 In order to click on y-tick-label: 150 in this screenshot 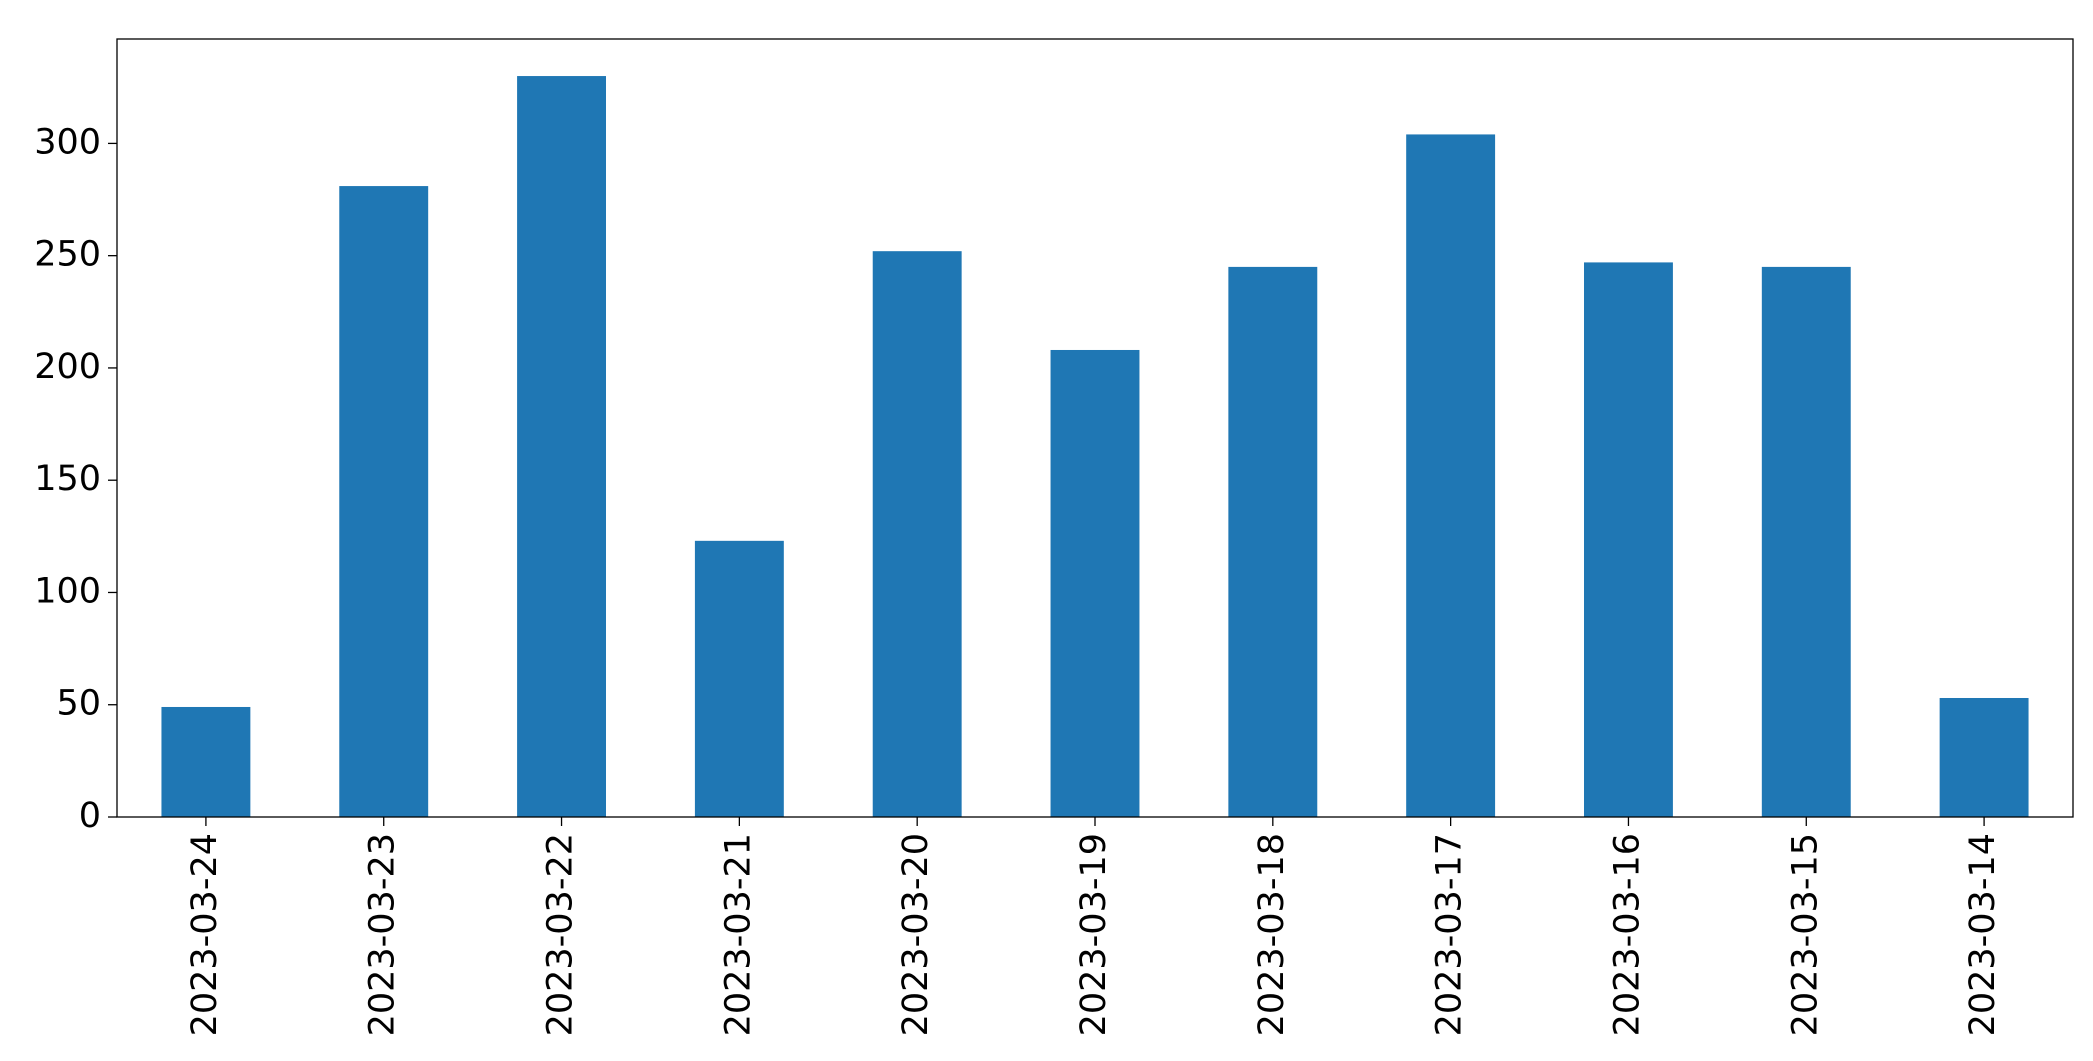, I will do `click(67, 479)`.